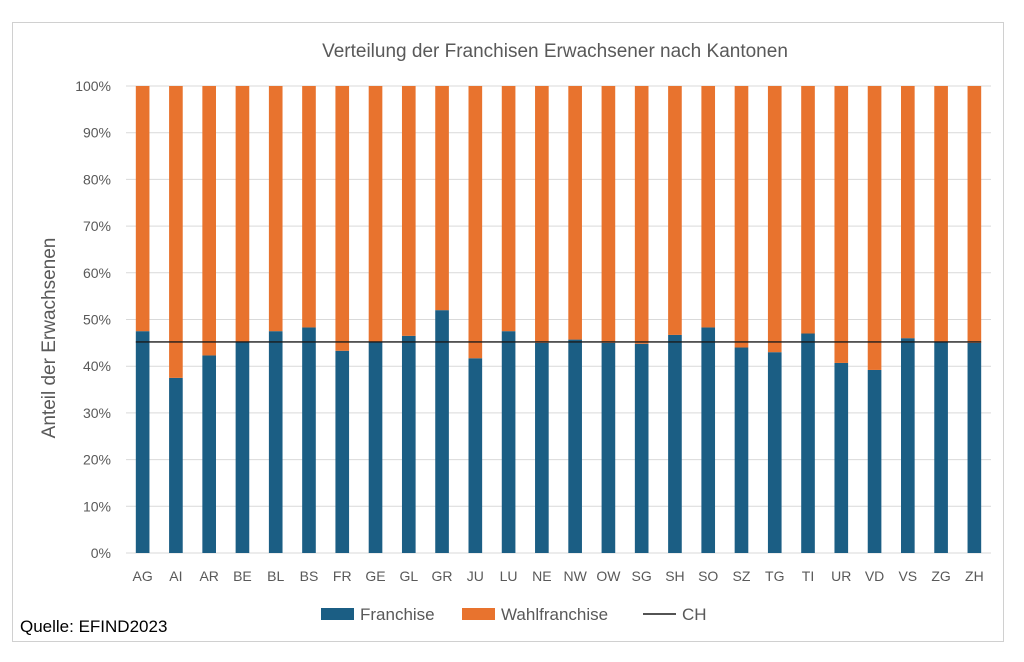  Describe the element at coordinates (143, 576) in the screenshot. I see `x-tick-label: AG` at that location.